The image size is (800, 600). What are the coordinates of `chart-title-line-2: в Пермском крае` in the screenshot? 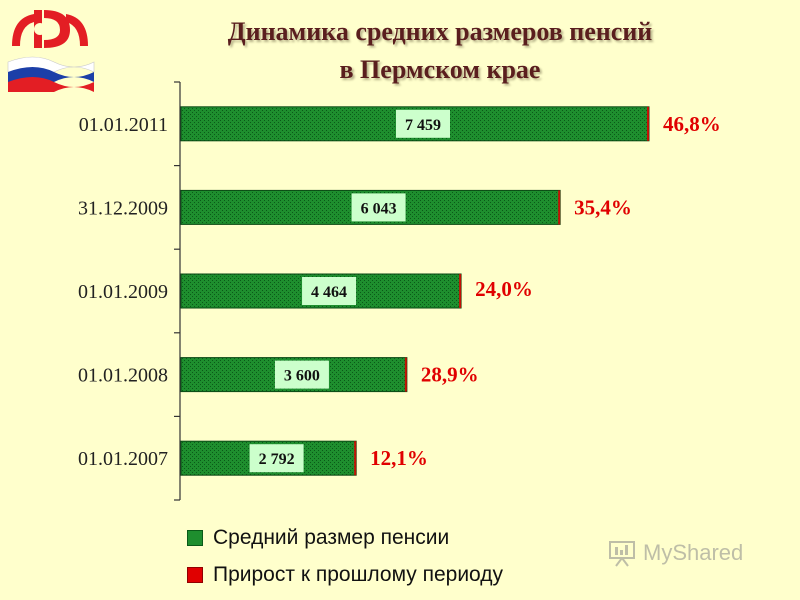 It's located at (440, 69).